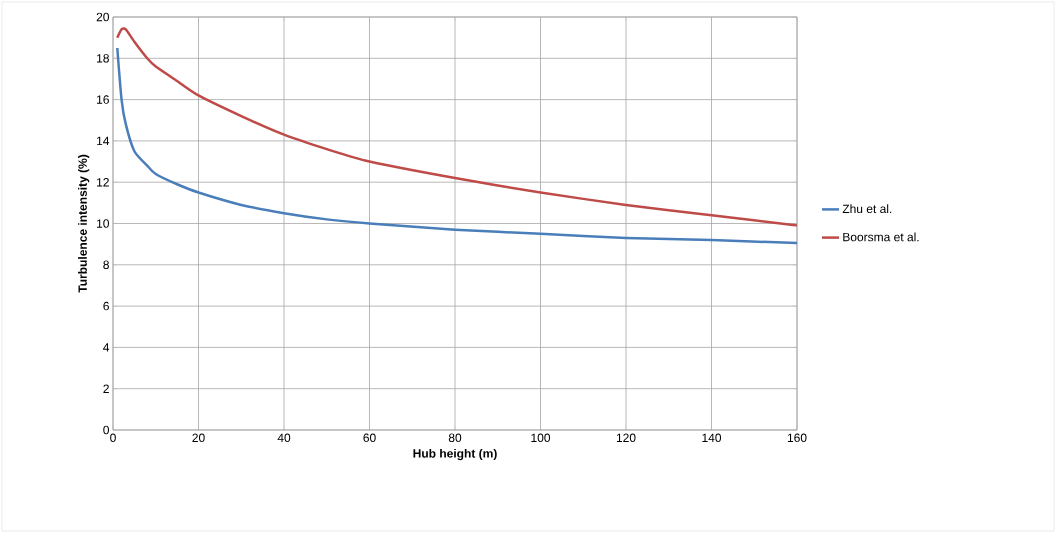  What do you see at coordinates (103, 58) in the screenshot?
I see `y-tick-label: 18` at bounding box center [103, 58].